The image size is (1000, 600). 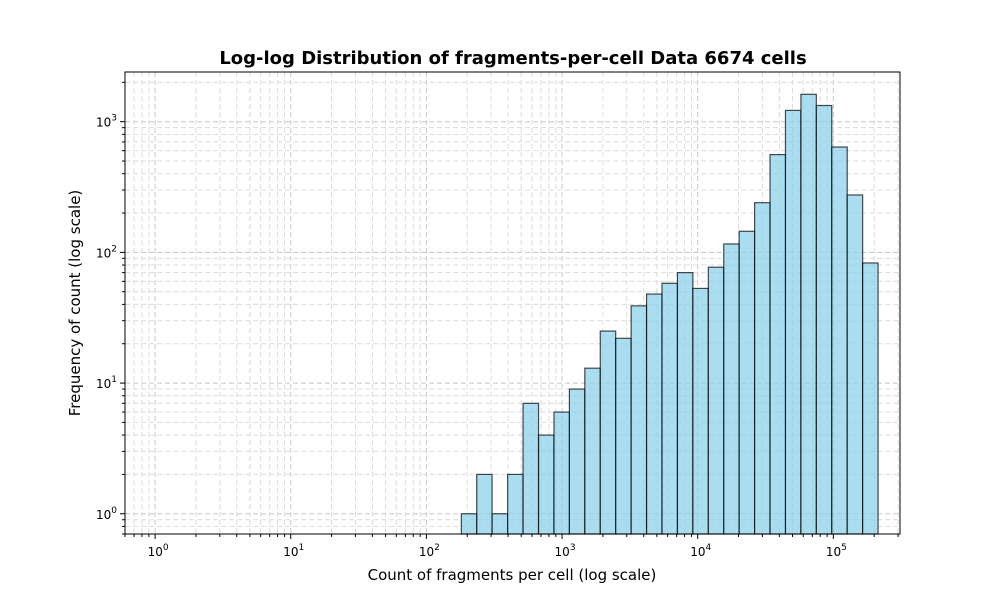 What do you see at coordinates (106, 122) in the screenshot?
I see `y-tick-label: 10³` at bounding box center [106, 122].